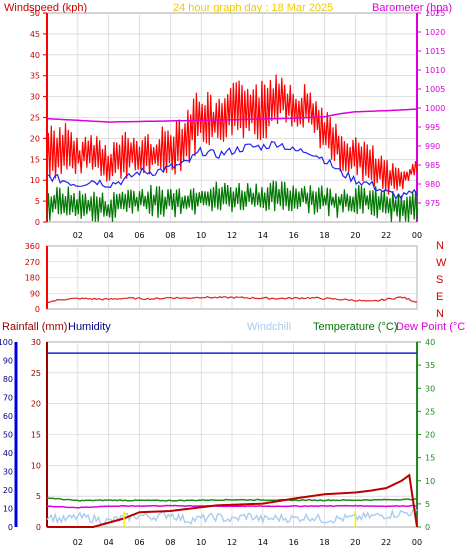 The image size is (466, 555). Describe the element at coordinates (427, 504) in the screenshot. I see `temp-y-tick-label: 5` at that location.